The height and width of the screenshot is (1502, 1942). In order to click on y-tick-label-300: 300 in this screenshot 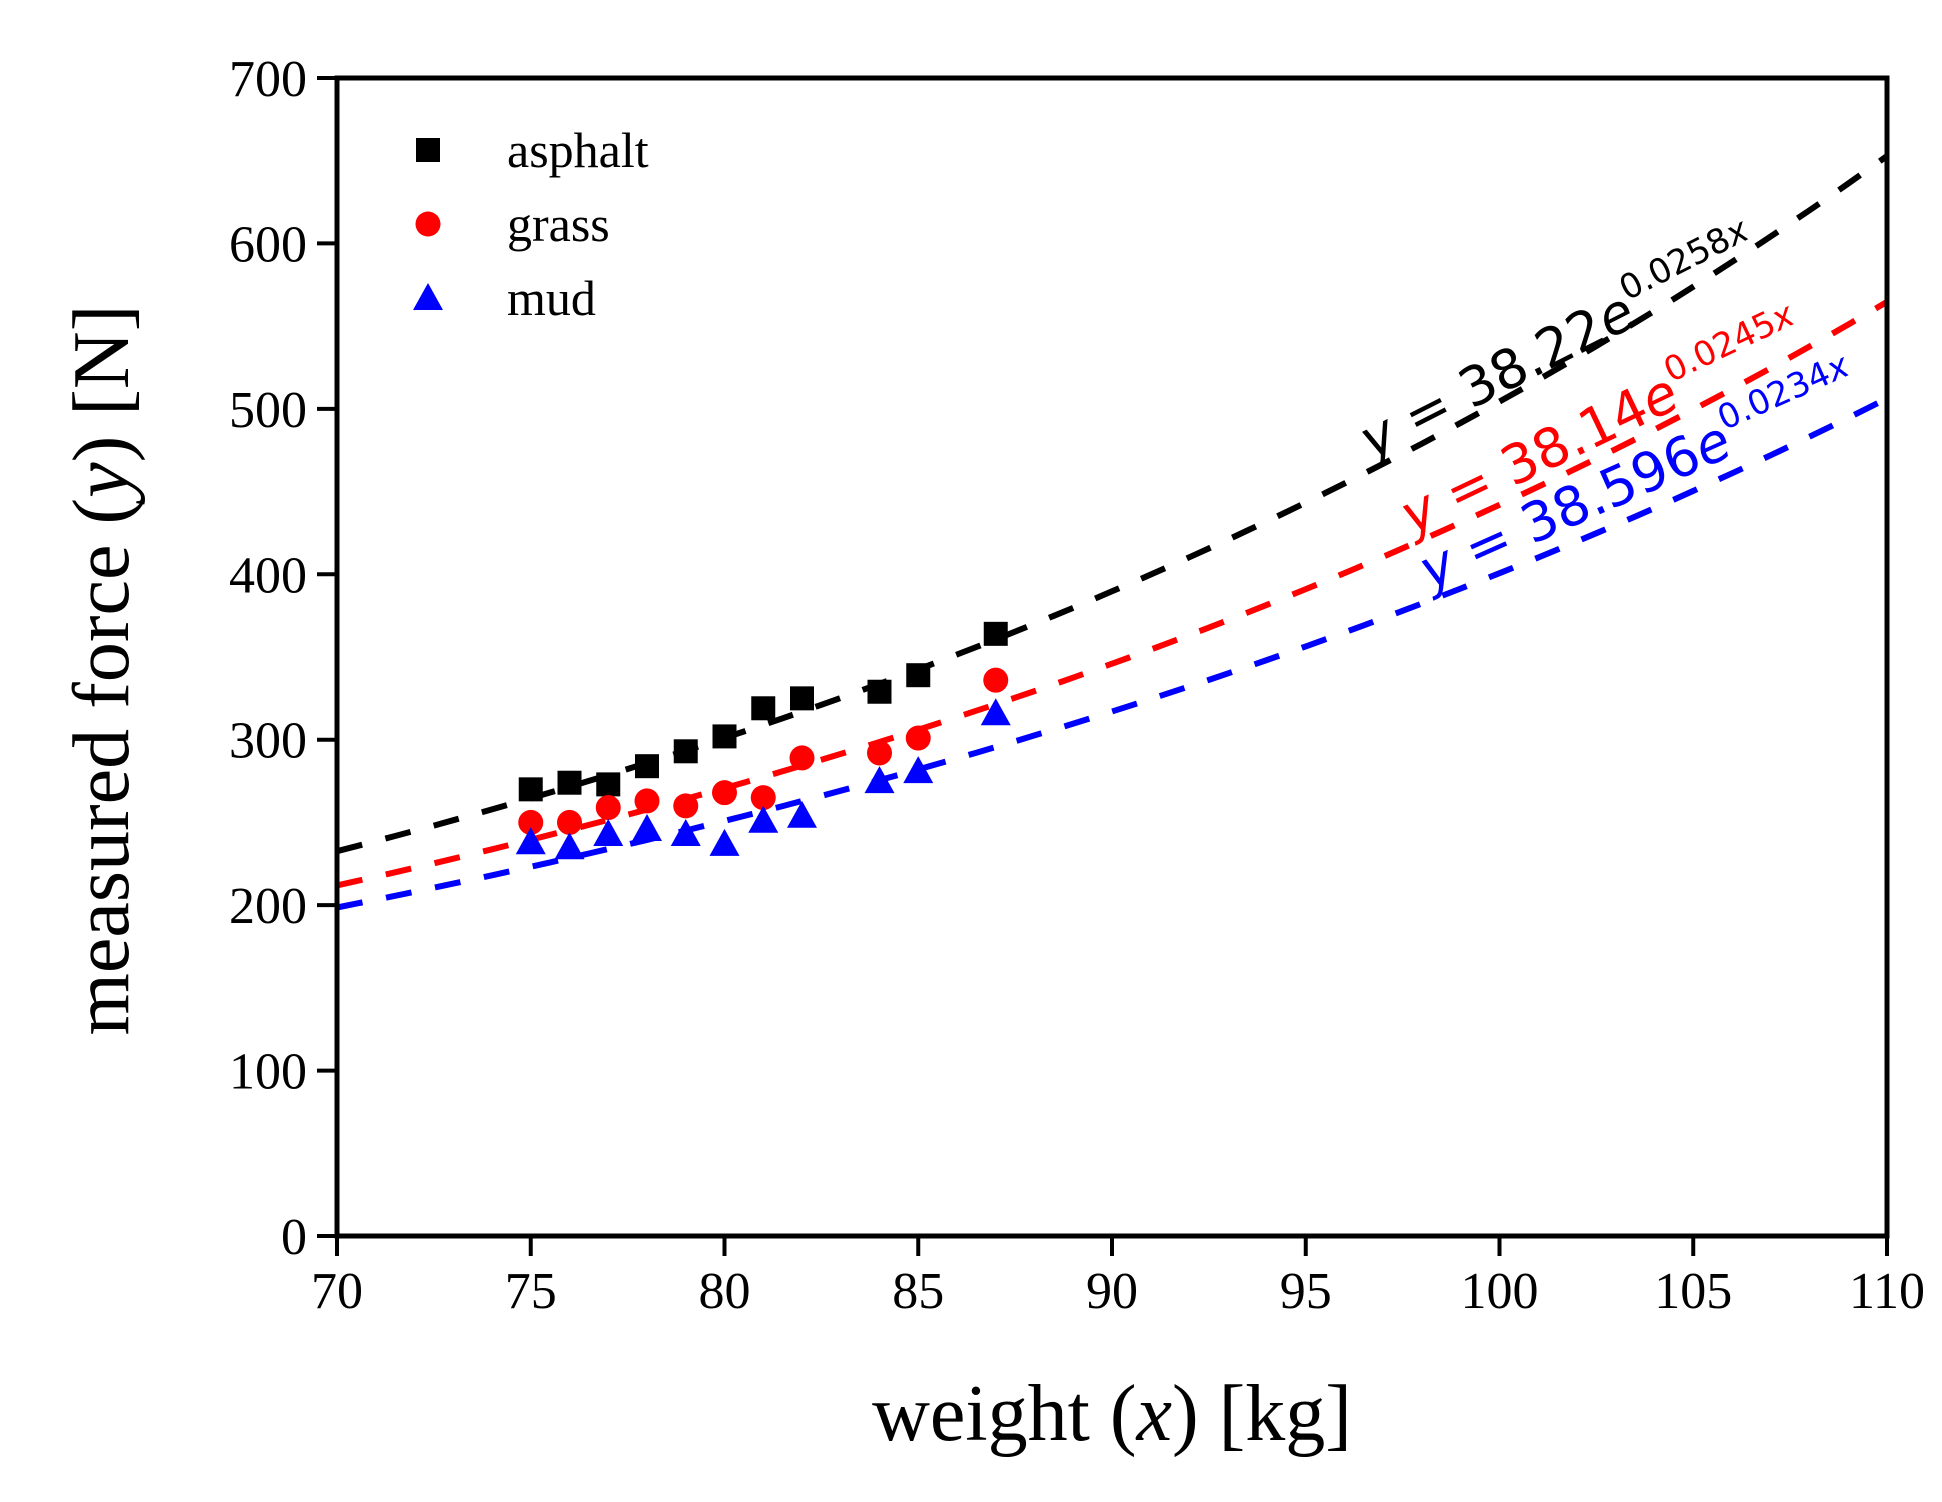, I will do `click(268, 741)`.